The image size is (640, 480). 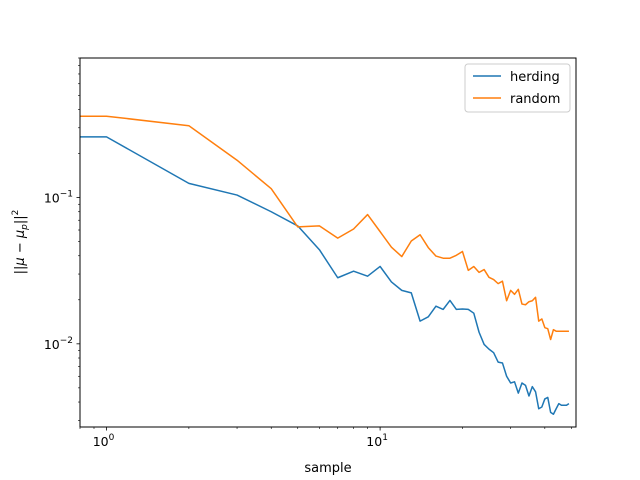 I want to click on x-axis-ticks: 100 101, so click(x=325, y=438).